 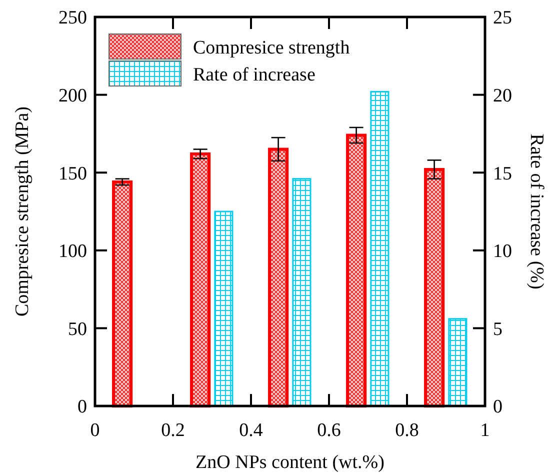 What do you see at coordinates (502, 251) in the screenshot?
I see `y2-tick-label: 10` at bounding box center [502, 251].